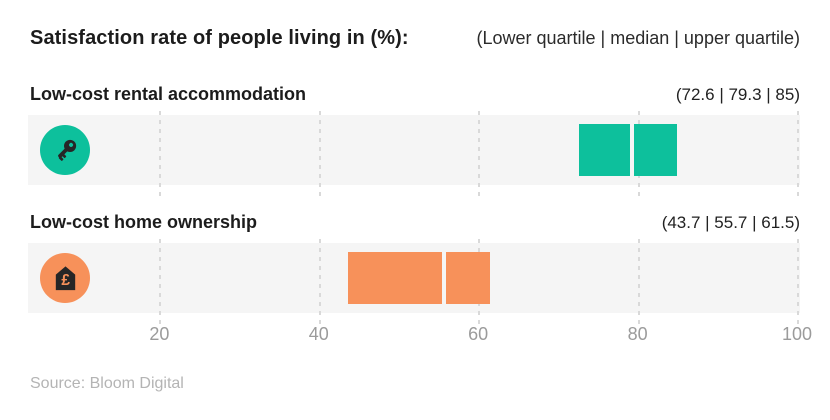 This screenshot has width=830, height=420. Describe the element at coordinates (159, 334) in the screenshot. I see `axis-tick-label: 20` at that location.